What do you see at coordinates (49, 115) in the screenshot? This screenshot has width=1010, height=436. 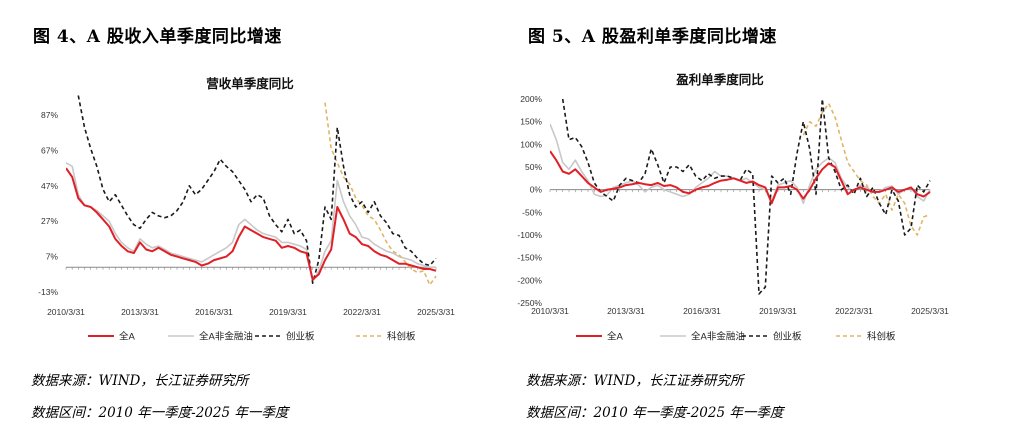 I see `y-tick-label: 87%` at bounding box center [49, 115].